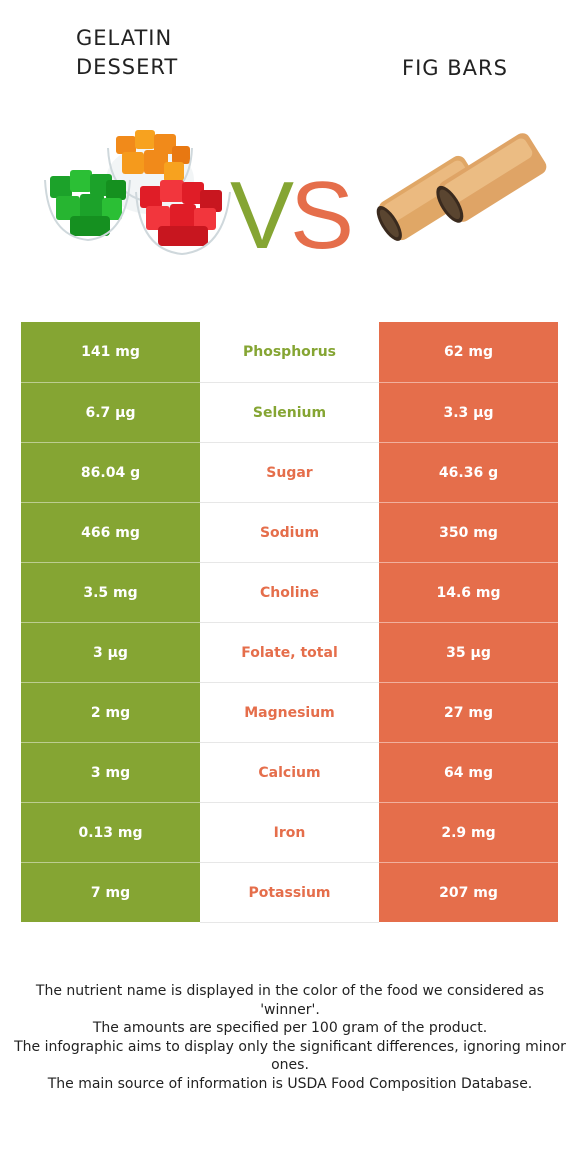 This screenshot has height=1153, width=580. What do you see at coordinates (468, 892) in the screenshot?
I see `right-value-cell: 207 mg` at bounding box center [468, 892].